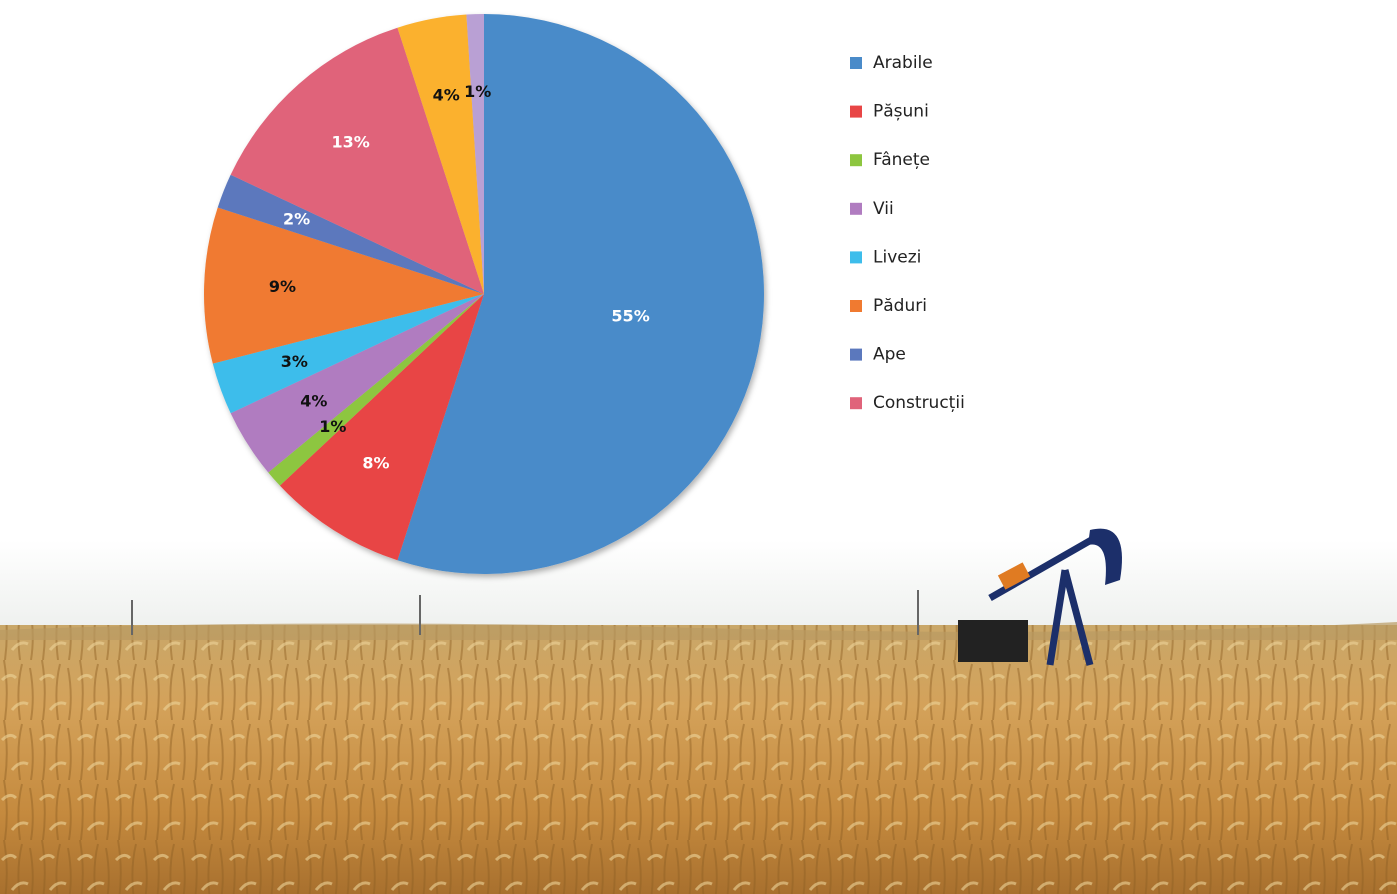 This screenshot has height=894, width=1397. I want to click on slice-label: 2%, so click(296, 218).